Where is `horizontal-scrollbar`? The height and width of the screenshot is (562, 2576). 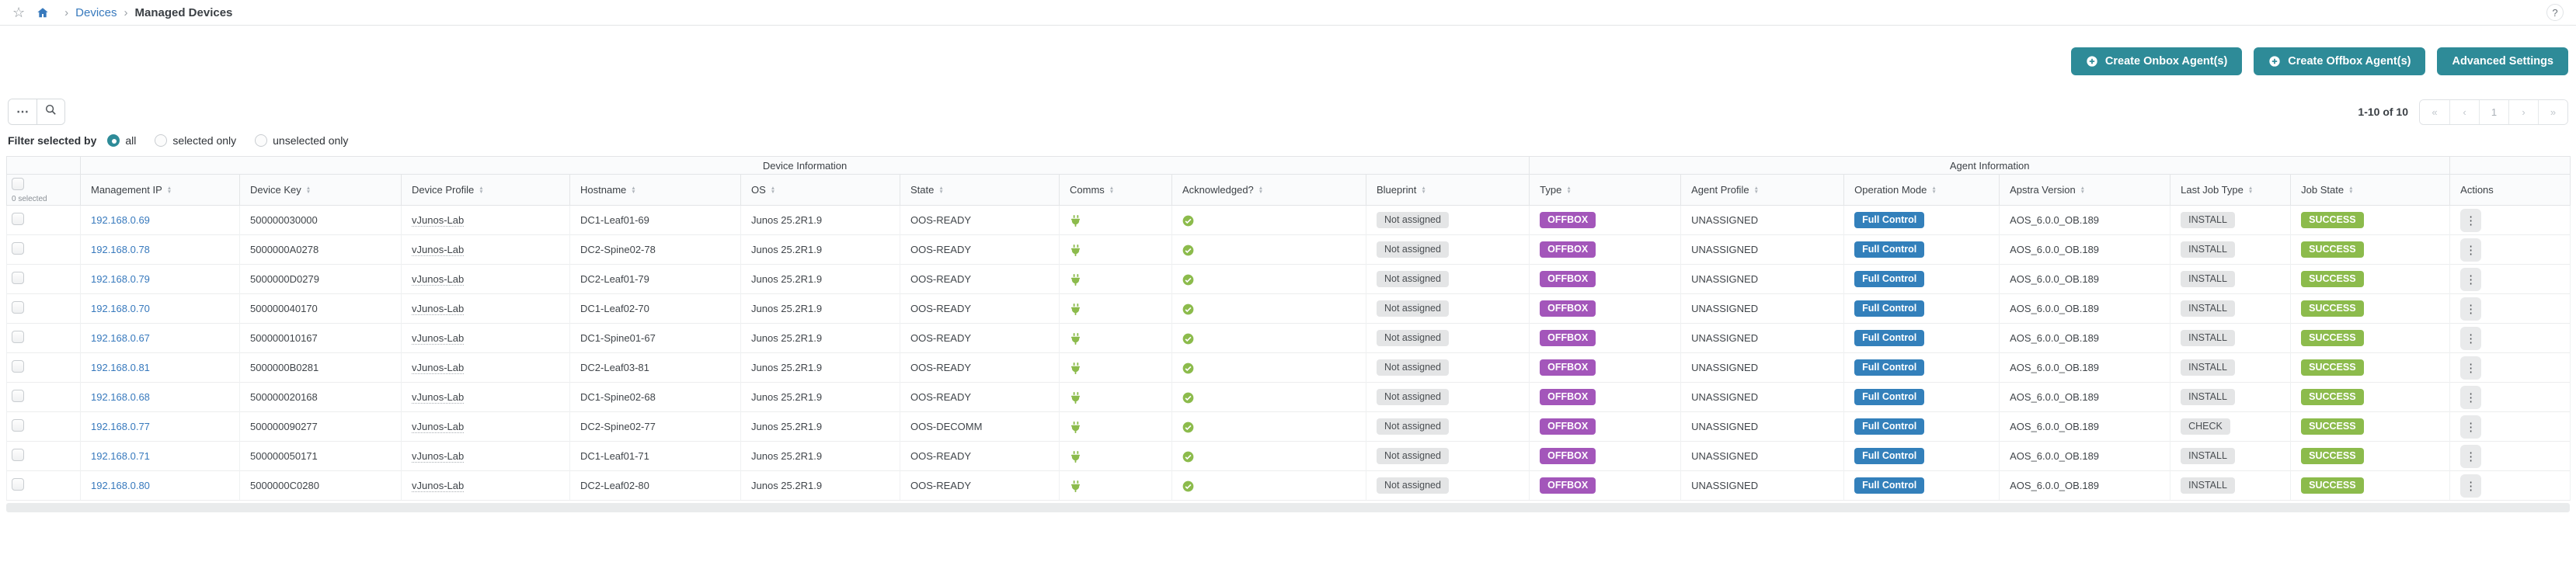
horizontal-scrollbar is located at coordinates (1288, 507).